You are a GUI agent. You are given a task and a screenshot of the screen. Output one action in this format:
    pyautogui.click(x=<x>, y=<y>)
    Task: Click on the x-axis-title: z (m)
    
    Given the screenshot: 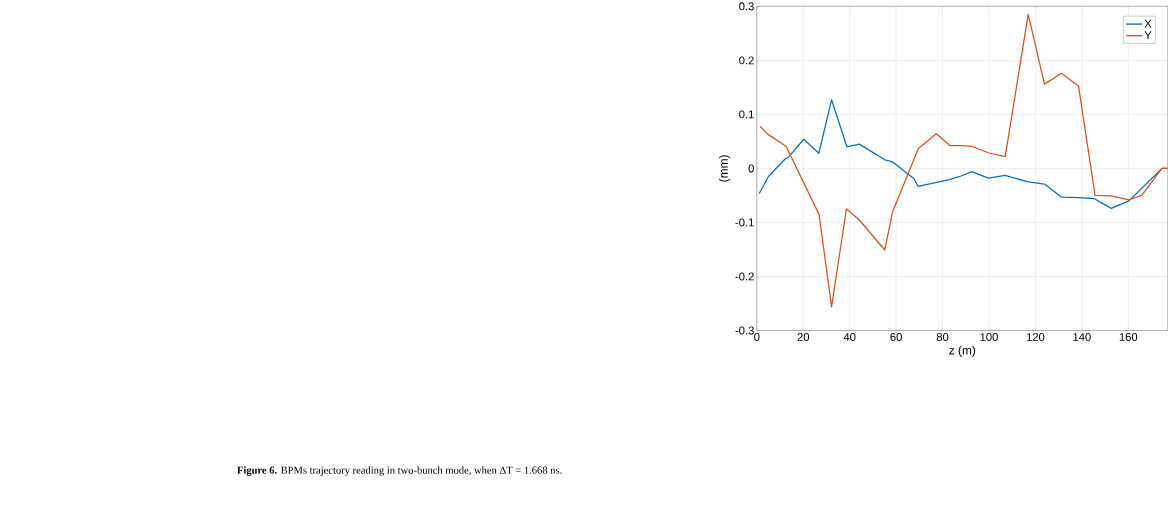 What is the action you would take?
    pyautogui.click(x=962, y=351)
    